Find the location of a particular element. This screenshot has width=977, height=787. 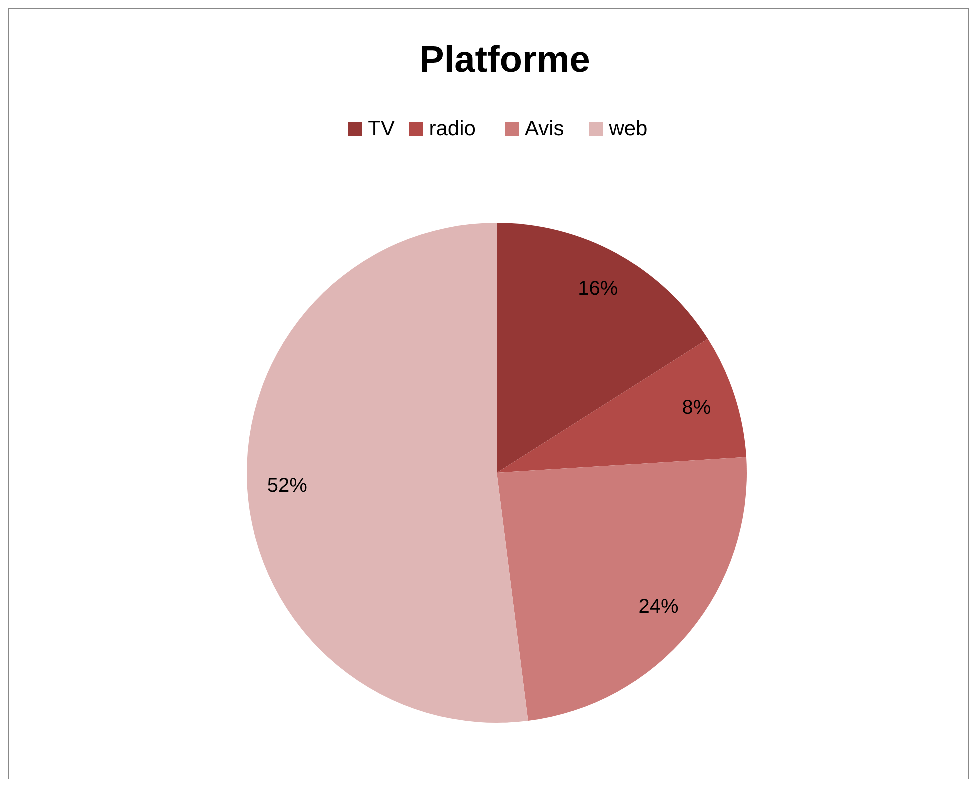

data-label: 52% is located at coordinates (287, 486).